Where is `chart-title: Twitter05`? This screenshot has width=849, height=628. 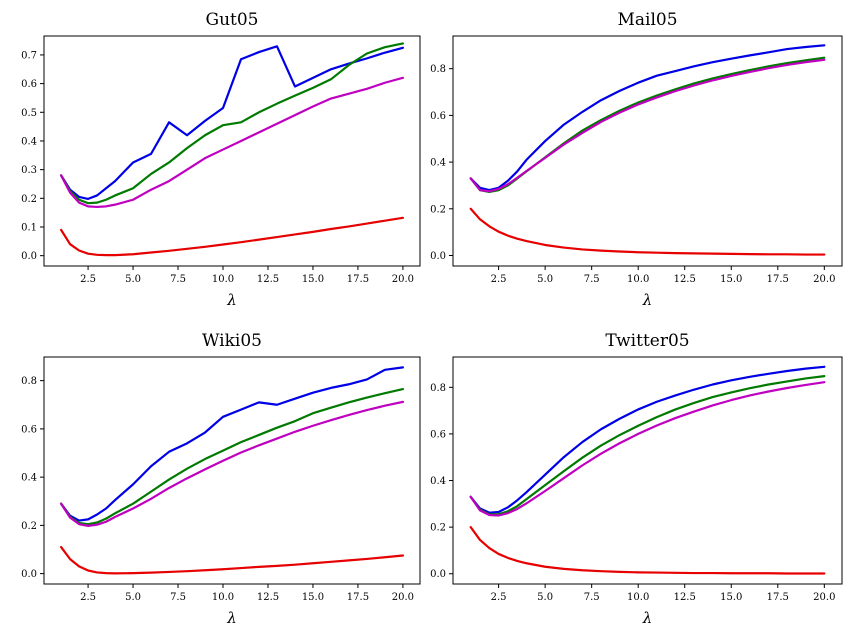 chart-title: Twitter05 is located at coordinates (647, 341).